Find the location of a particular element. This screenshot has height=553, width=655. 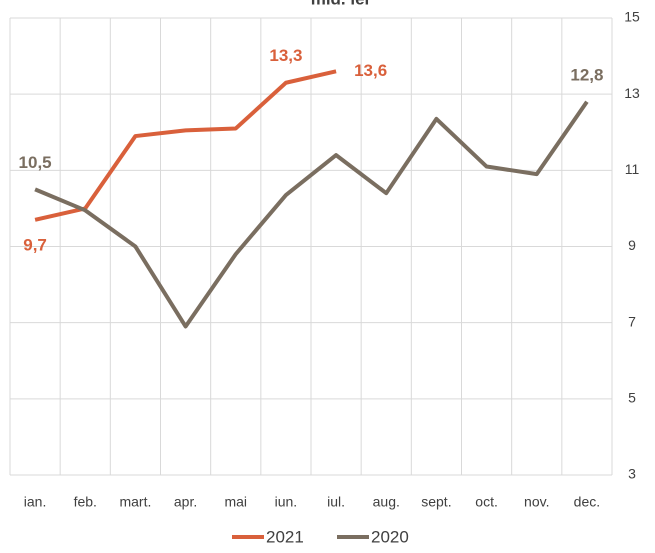

x-tick-label: iul. is located at coordinates (336, 502).